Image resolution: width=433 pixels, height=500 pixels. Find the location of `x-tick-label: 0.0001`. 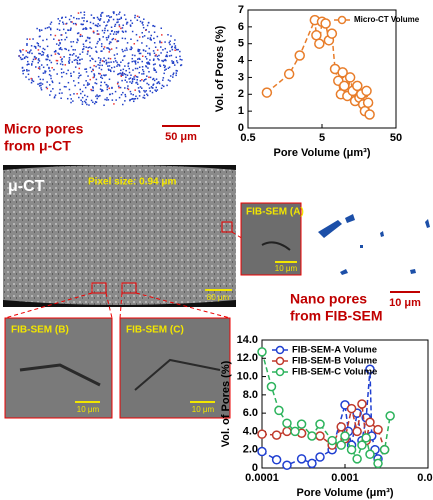

x-tick-label: 0.0001 is located at coordinates (262, 478).